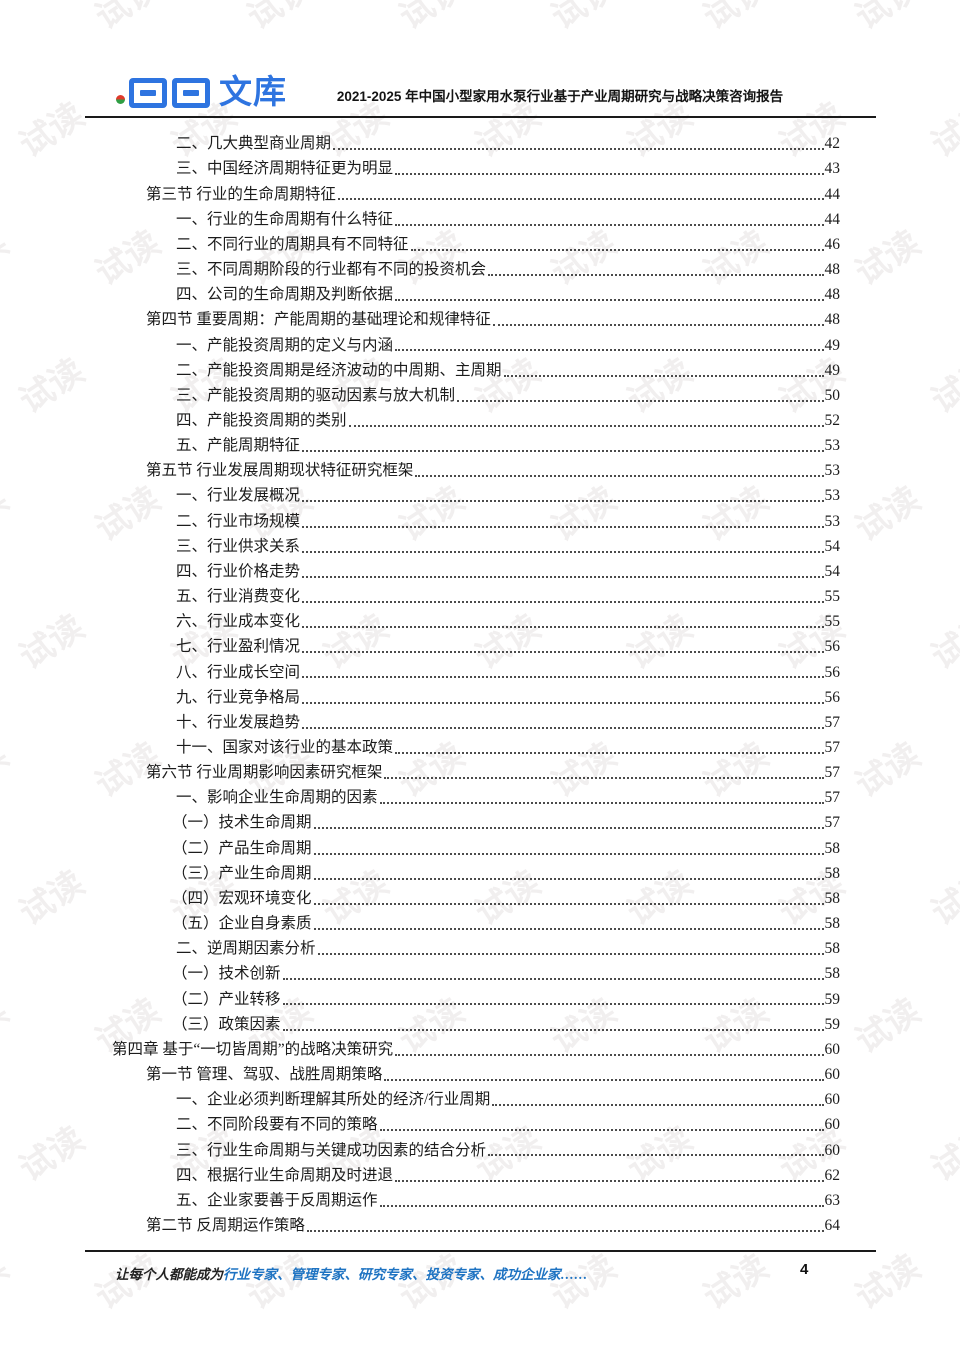 The image size is (960, 1357). I want to click on toc-entry: 二、不同阶段要有不同的策略 60, so click(476, 1122).